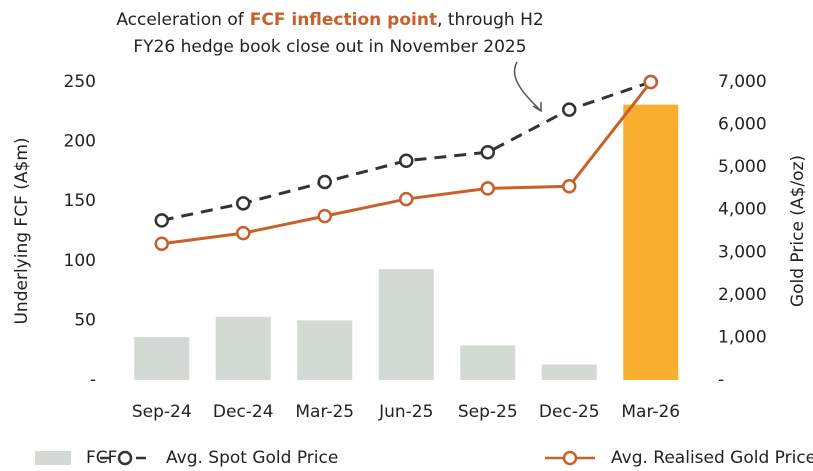 The image size is (813, 471). What do you see at coordinates (650, 412) in the screenshot?
I see `x-tick-label: Mar-26` at bounding box center [650, 412].